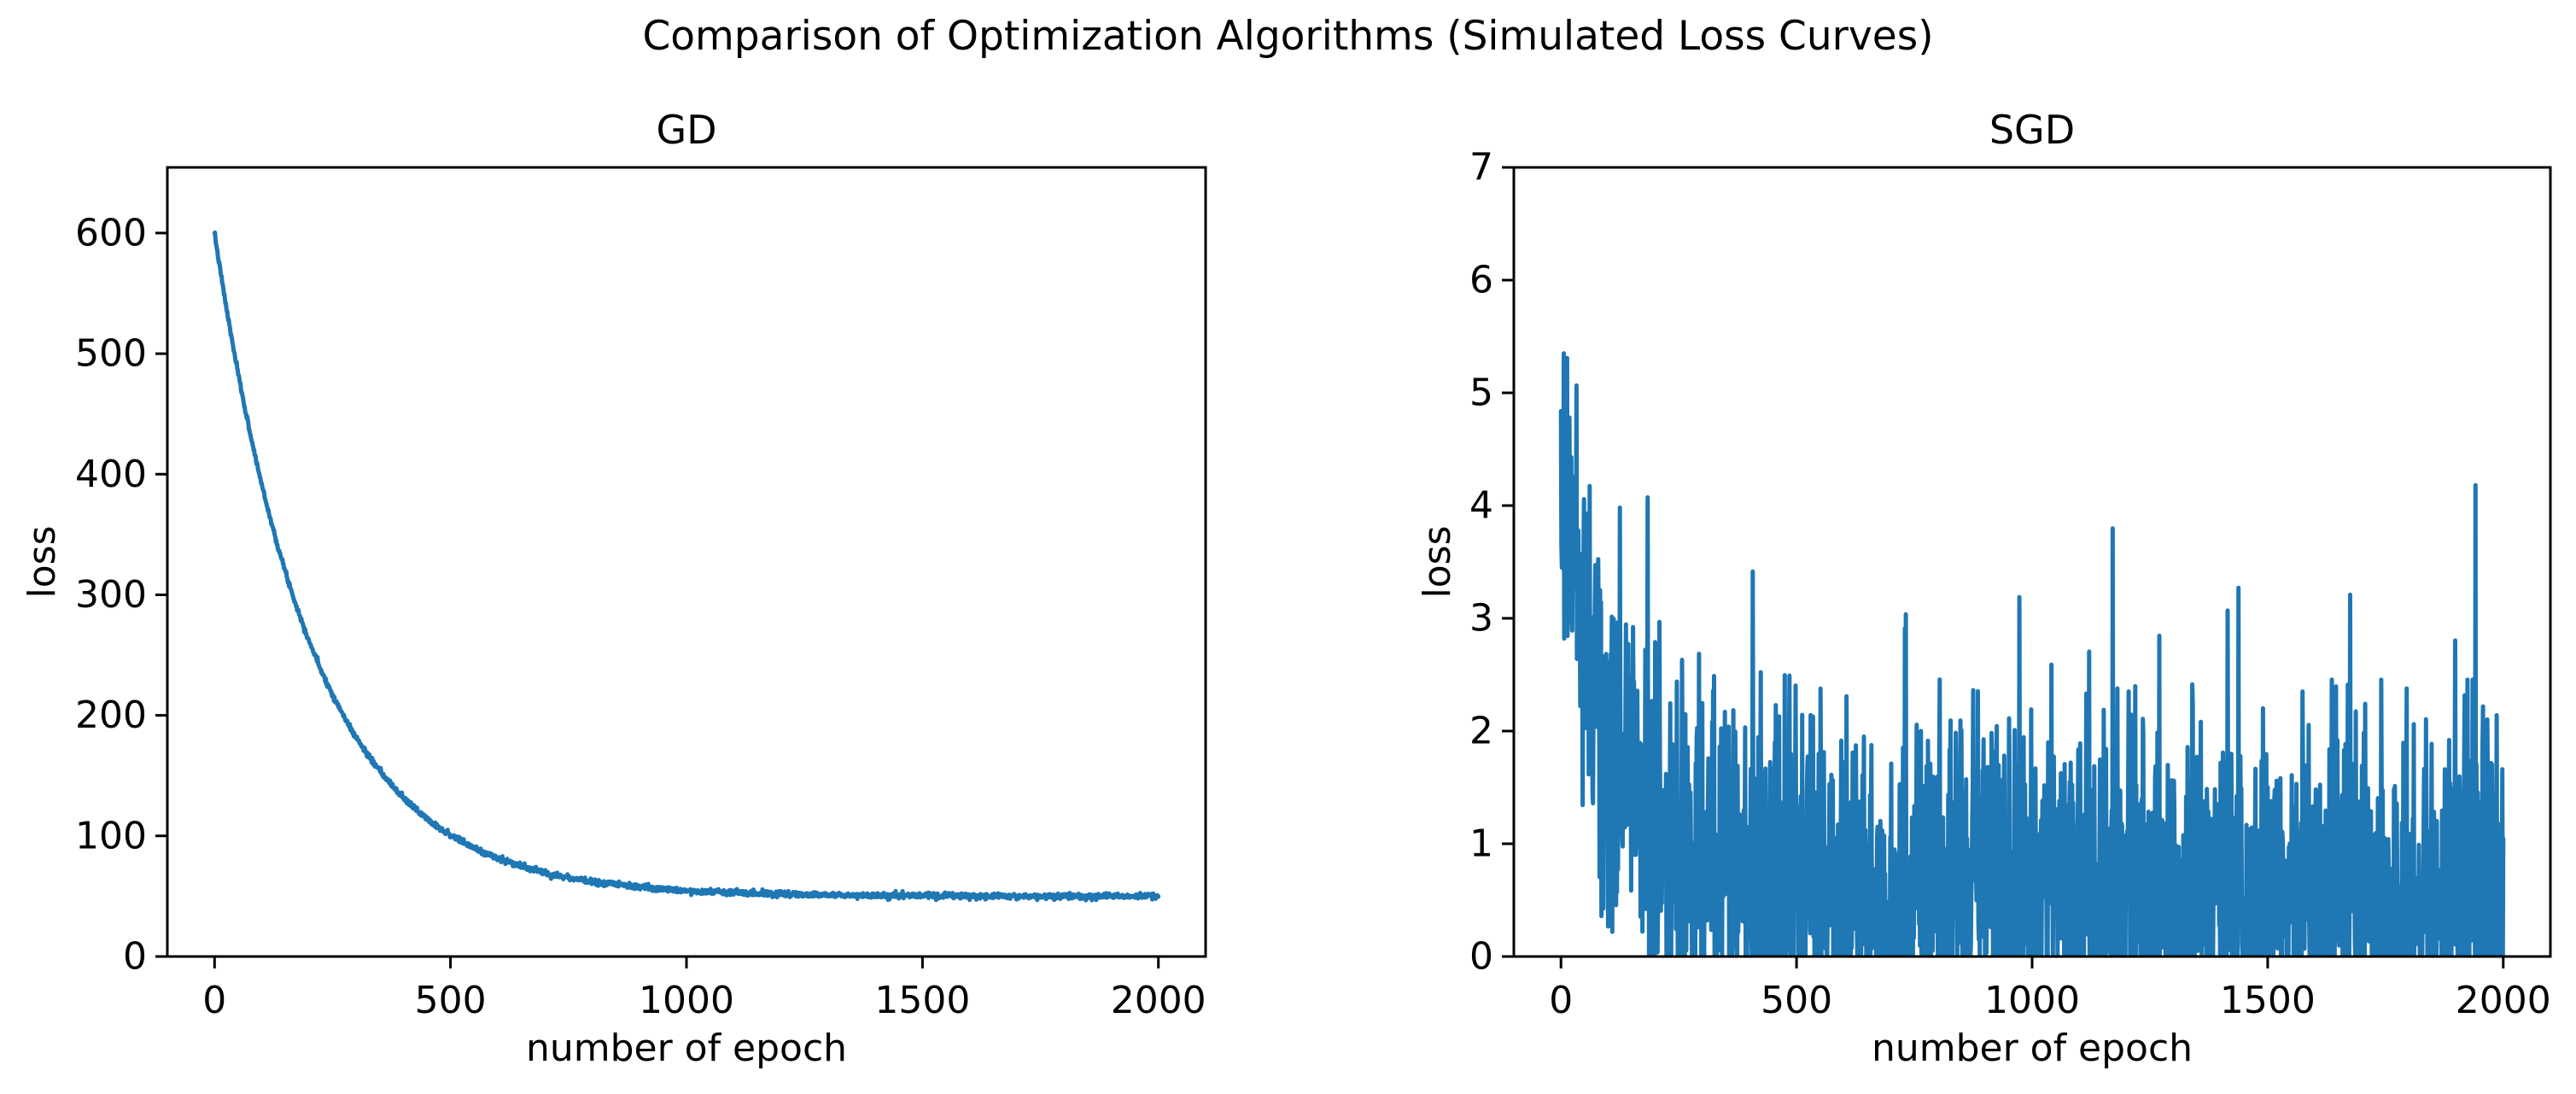 The width and height of the screenshot is (2576, 1094). I want to click on y-tick-label: 6, so click(1481, 280).